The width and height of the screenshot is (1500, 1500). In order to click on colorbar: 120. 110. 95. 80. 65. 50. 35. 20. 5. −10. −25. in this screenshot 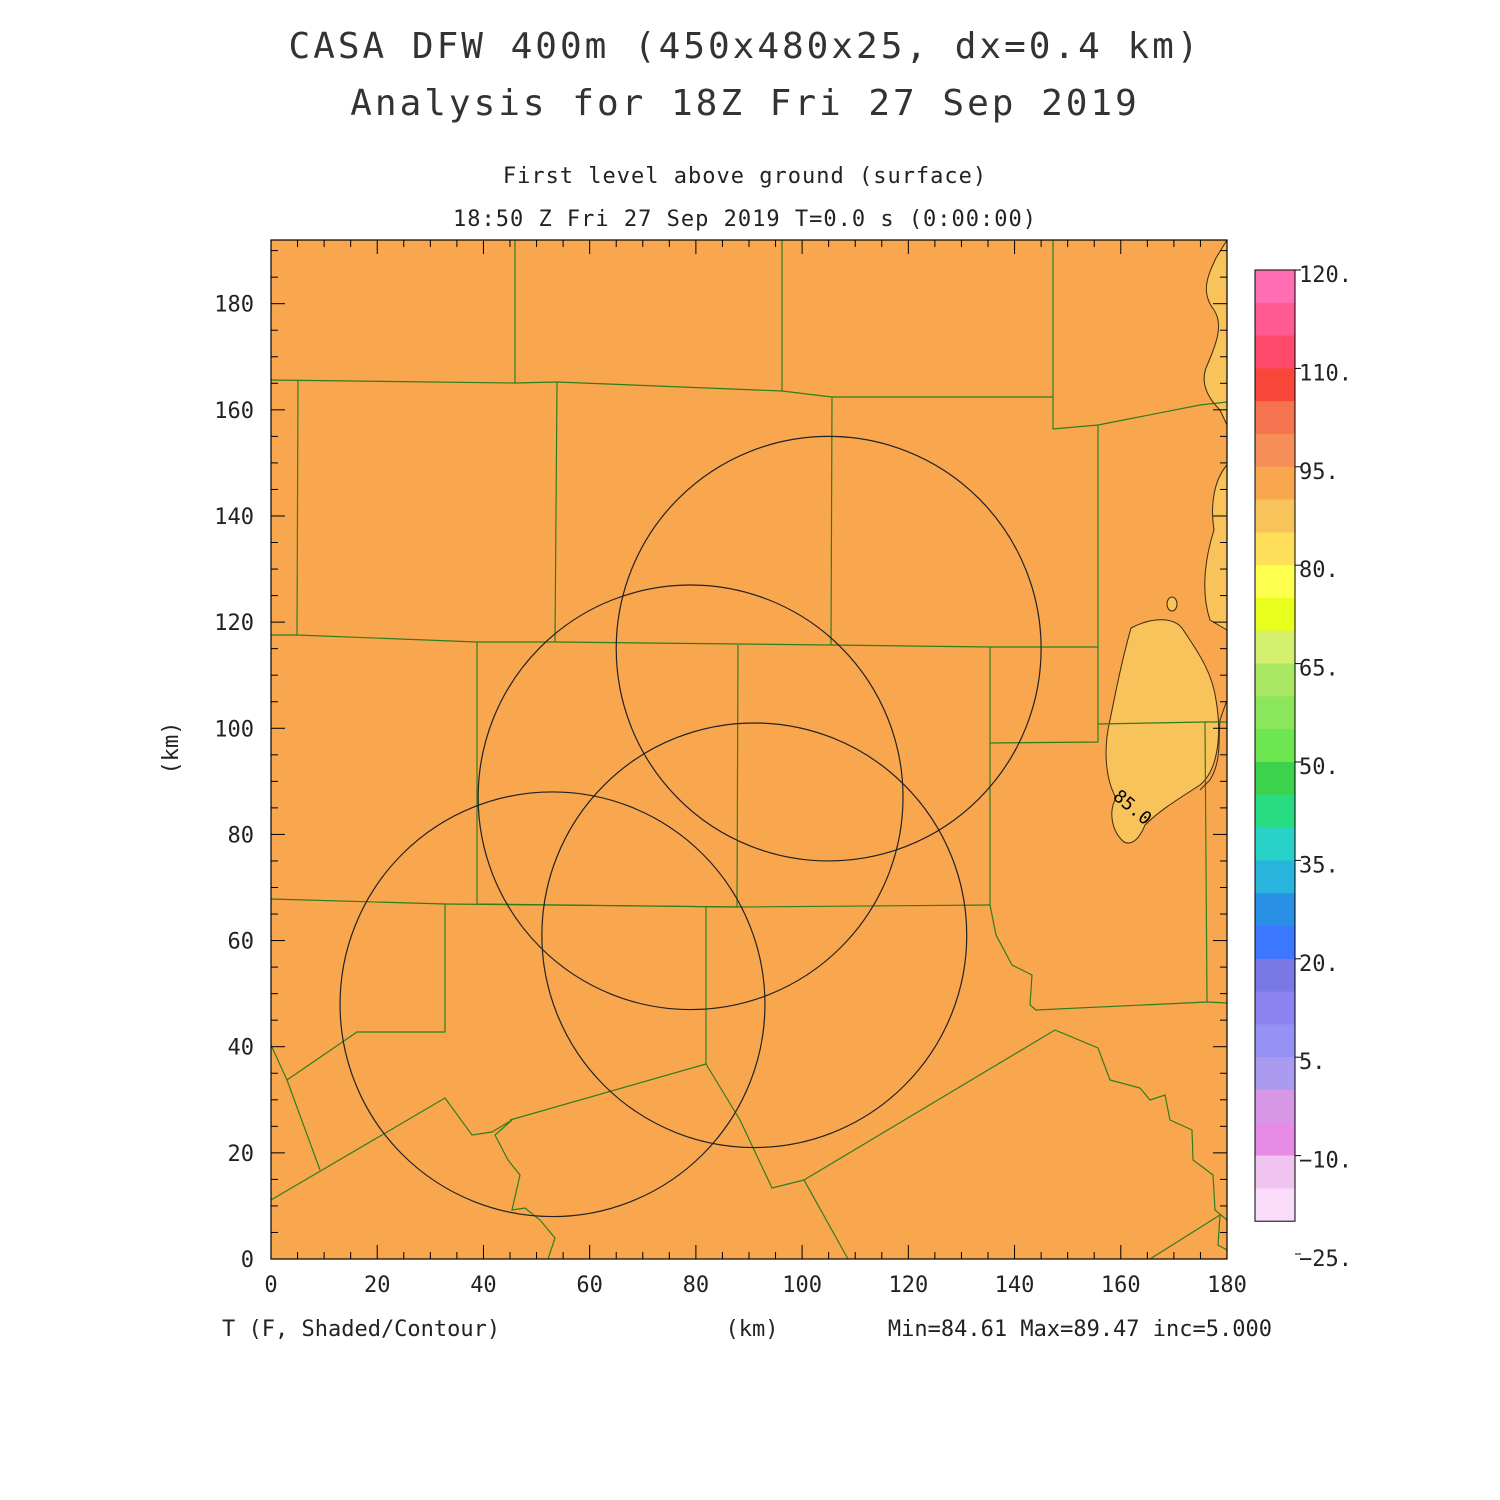, I will do `click(1303, 767)`.